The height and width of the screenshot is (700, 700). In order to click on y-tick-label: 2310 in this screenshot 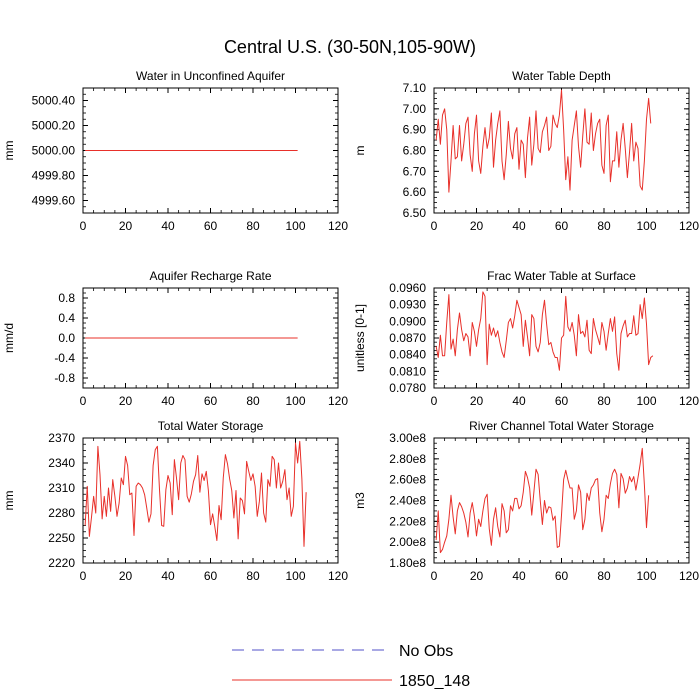, I will do `click(61, 488)`.